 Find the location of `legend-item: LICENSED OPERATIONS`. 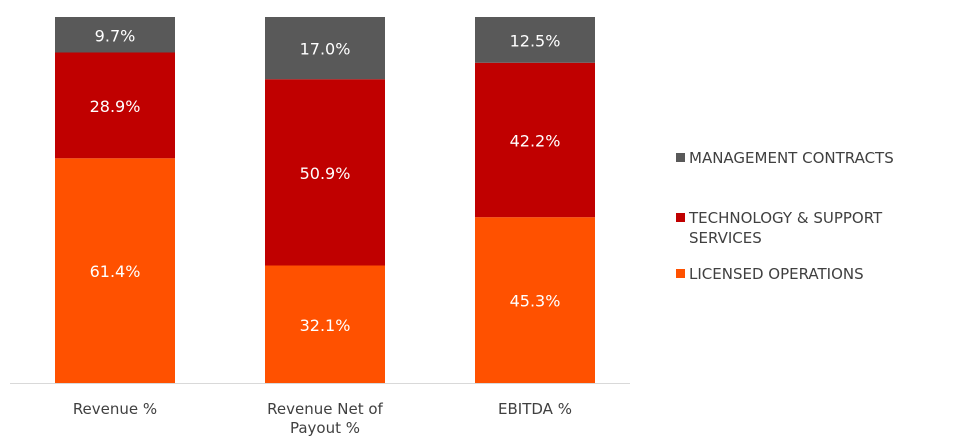

legend-item: LICENSED OPERATIONS is located at coordinates (807, 274).